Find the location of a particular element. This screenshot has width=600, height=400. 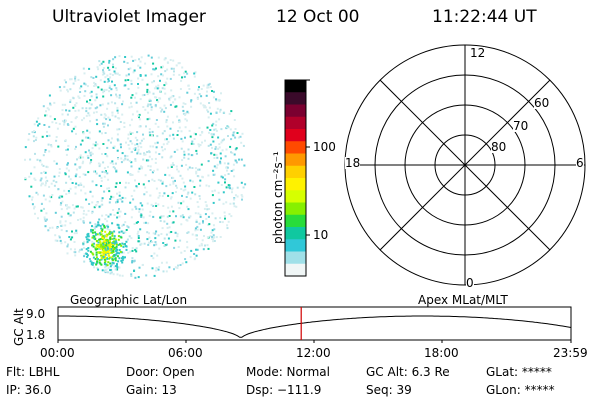

observation-date: 12 Oct 00 is located at coordinates (318, 17).